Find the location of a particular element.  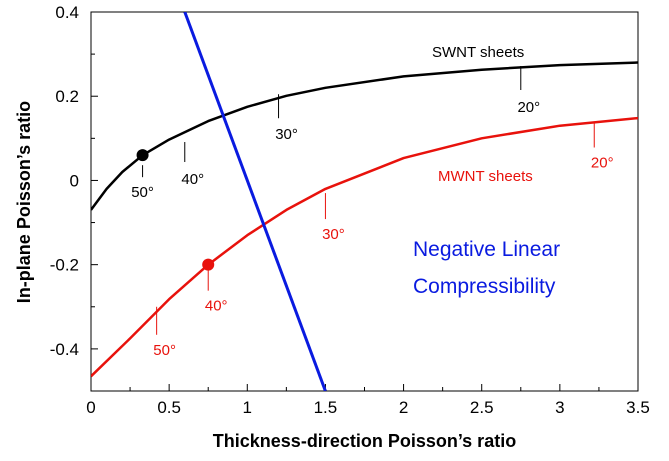

y-tick-label: -0.2 is located at coordinates (64, 265).